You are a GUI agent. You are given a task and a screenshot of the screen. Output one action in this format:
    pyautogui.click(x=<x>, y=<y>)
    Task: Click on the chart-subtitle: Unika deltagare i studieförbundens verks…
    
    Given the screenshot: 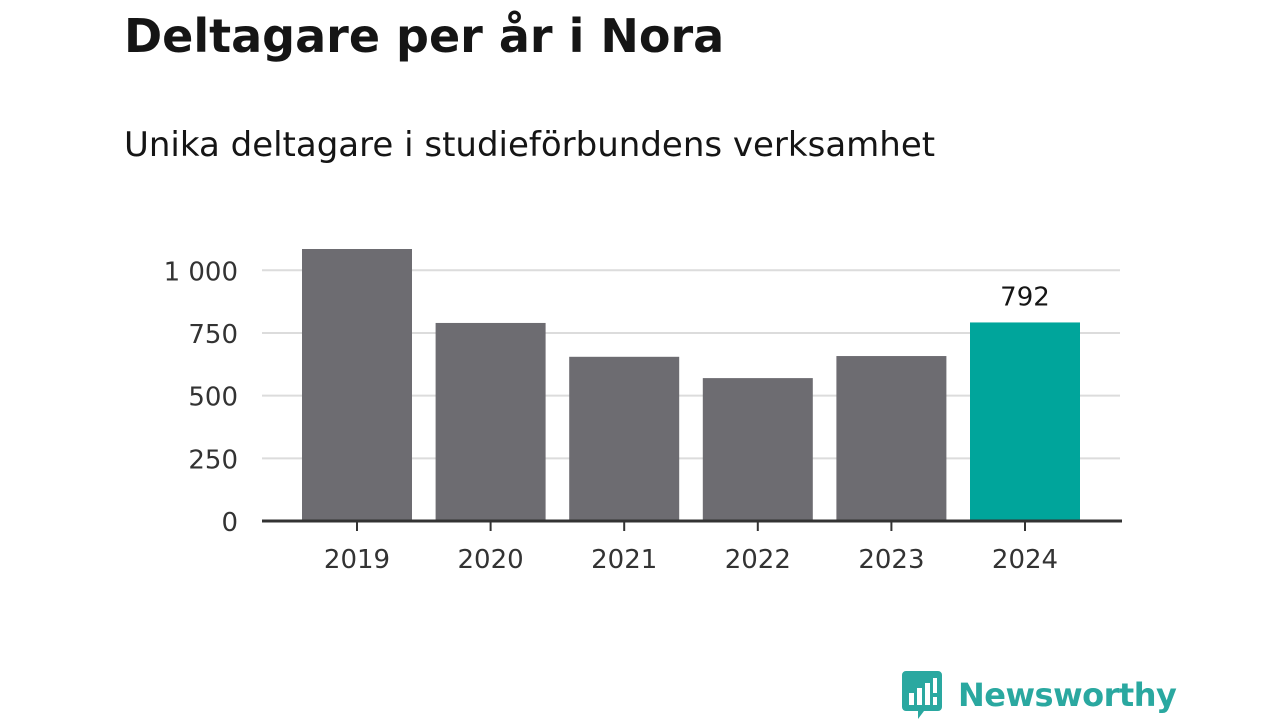 What is the action you would take?
    pyautogui.click(x=530, y=145)
    